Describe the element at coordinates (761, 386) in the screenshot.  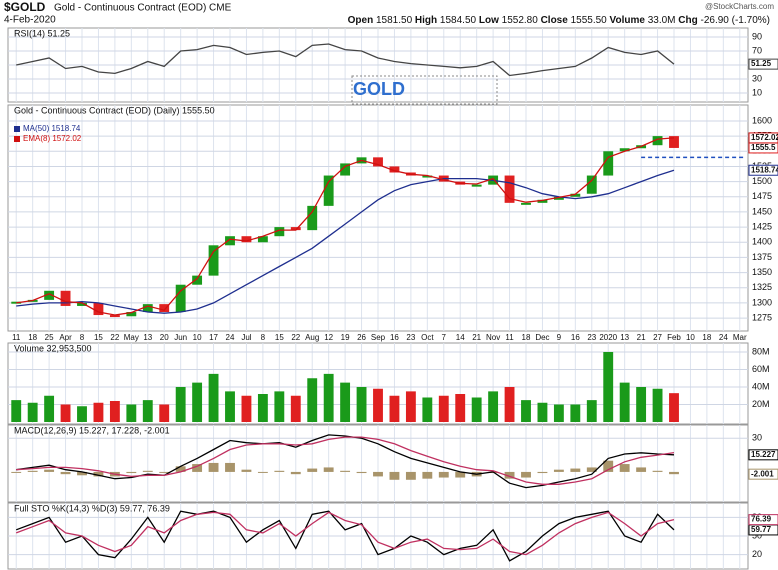
I see `y-tick-label: 40M` at that location.